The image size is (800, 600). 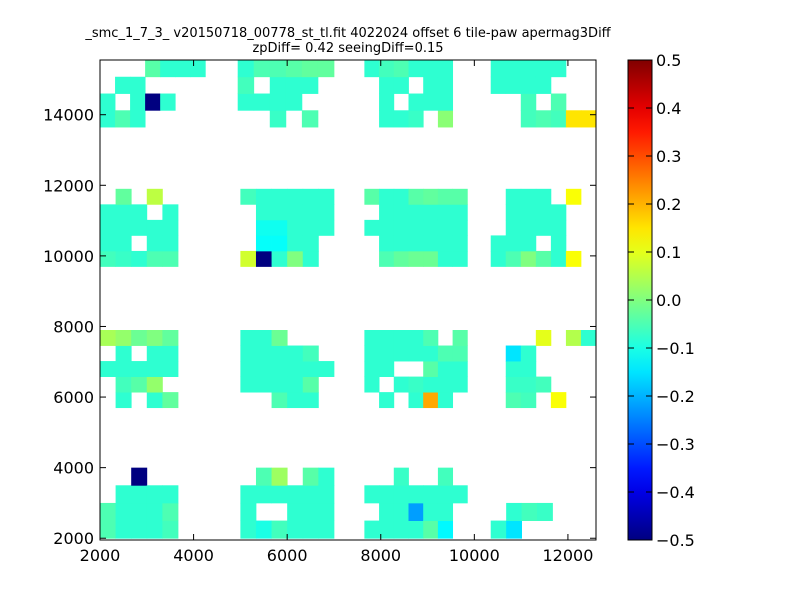 I want to click on x-tick-label: 10000, so click(x=474, y=555).